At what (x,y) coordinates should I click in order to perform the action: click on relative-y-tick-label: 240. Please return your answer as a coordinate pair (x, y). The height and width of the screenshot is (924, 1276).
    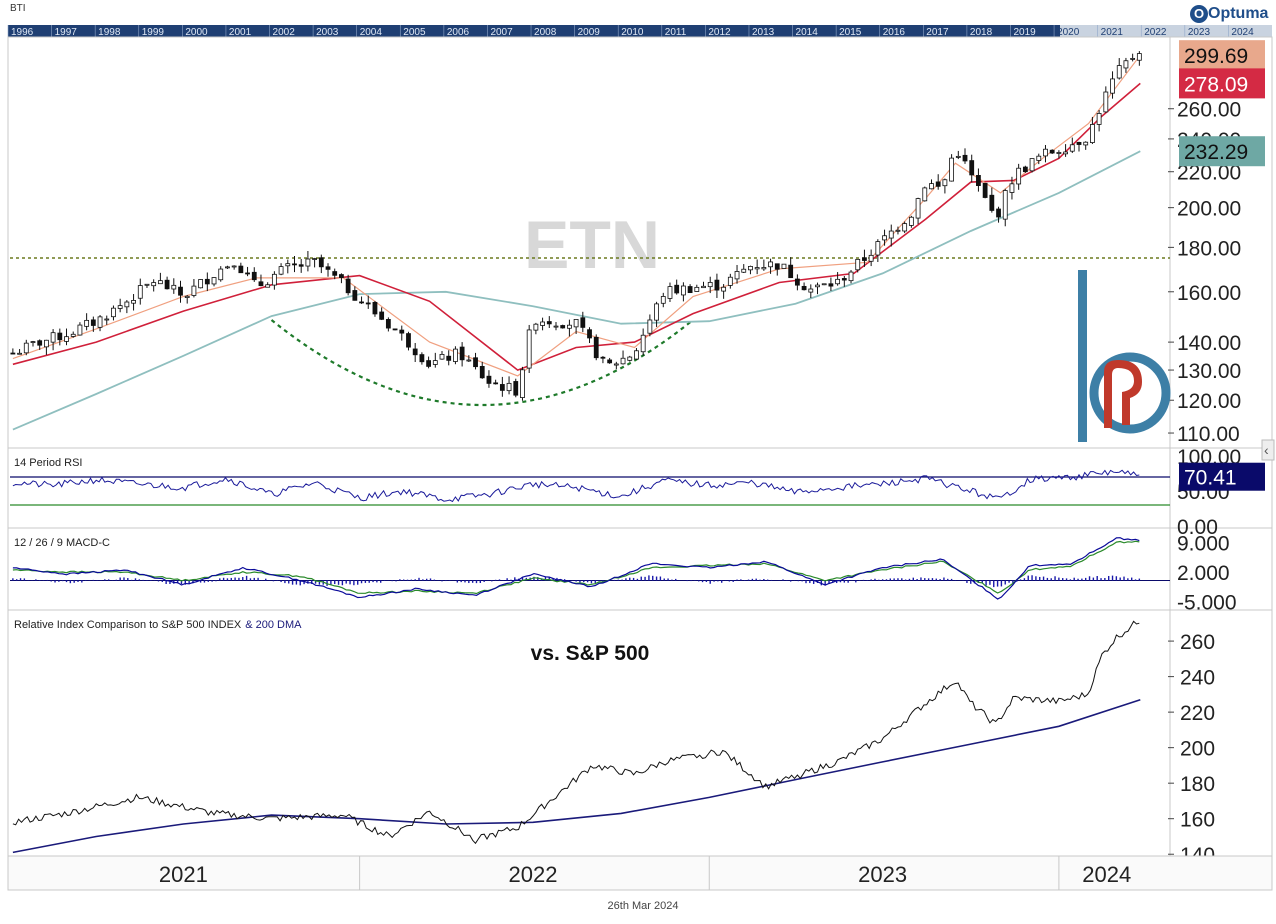
    Looking at the image, I should click on (1197, 678).